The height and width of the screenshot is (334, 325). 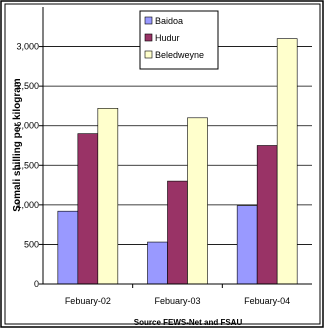 I want to click on y-axis-label: Somali shilling per kilogram, so click(x=17, y=144).